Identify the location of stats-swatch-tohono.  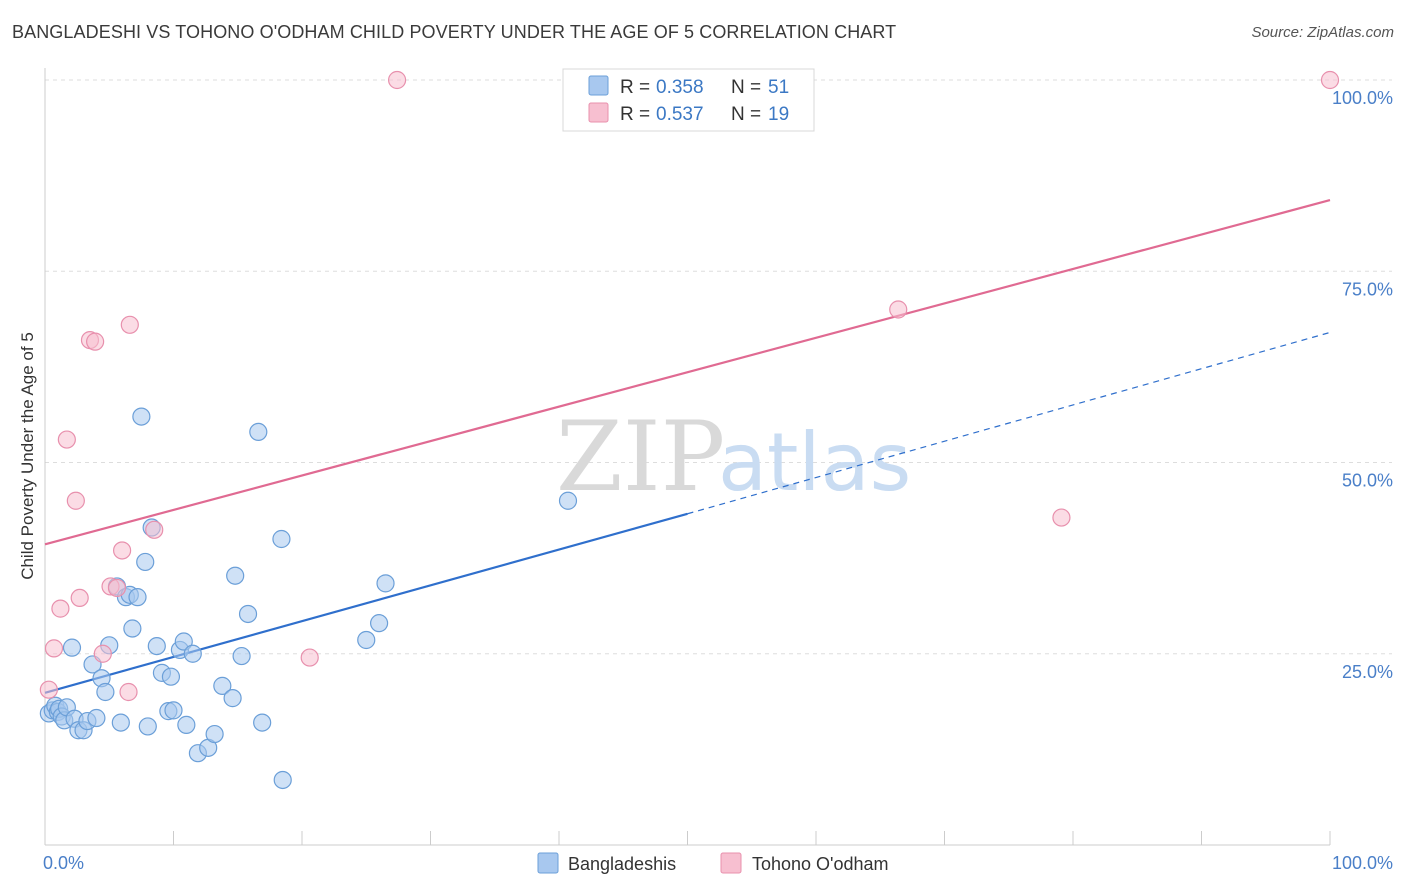
(598, 112).